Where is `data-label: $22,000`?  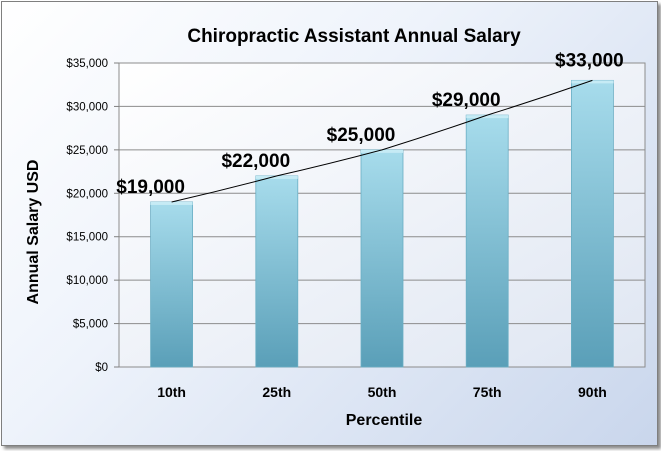
data-label: $22,000 is located at coordinates (255, 161).